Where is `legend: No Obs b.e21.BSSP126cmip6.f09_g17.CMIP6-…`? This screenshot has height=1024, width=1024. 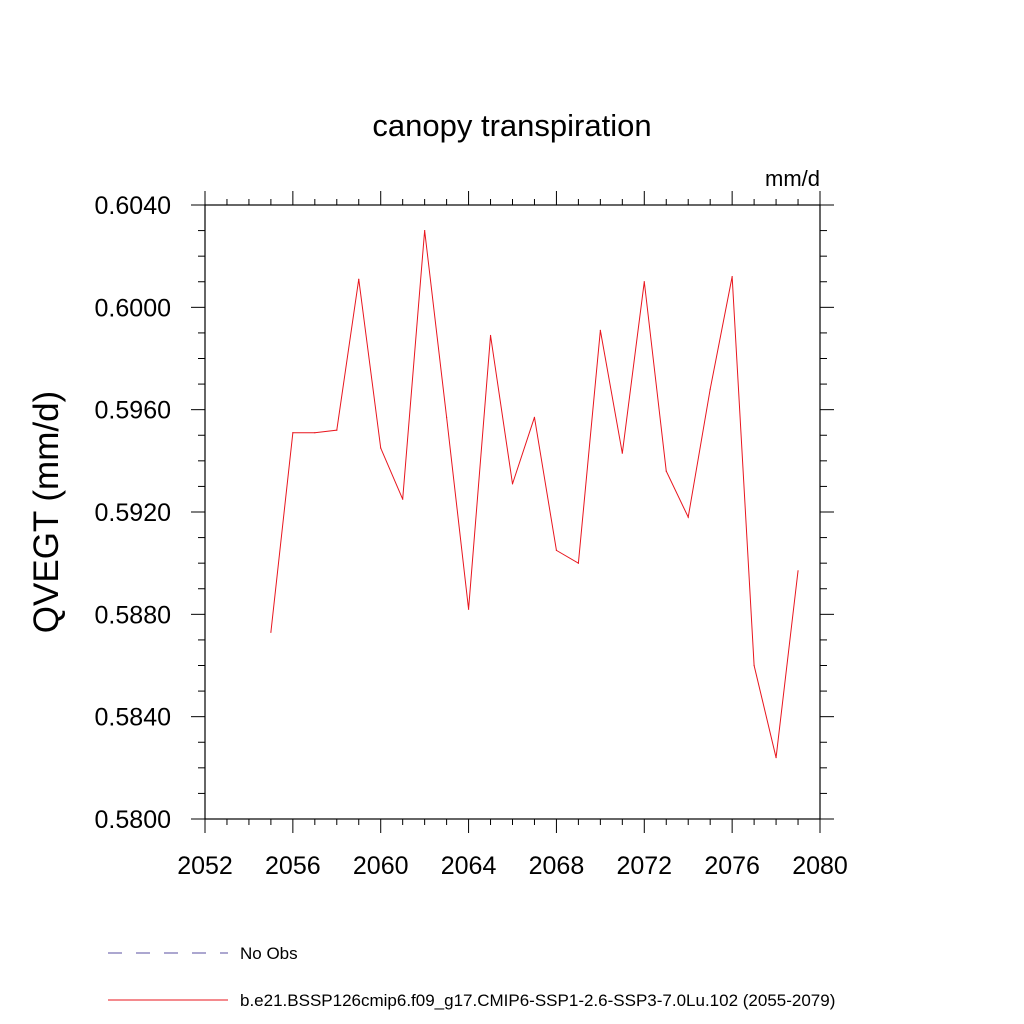
legend: No Obs b.e21.BSSP126cmip6.f09_g17.CMIP6-… is located at coordinates (471, 977).